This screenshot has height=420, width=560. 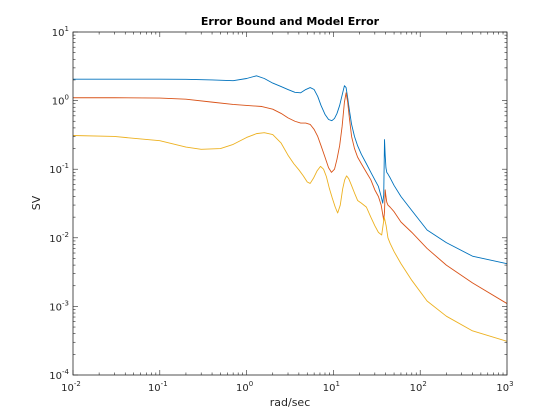 What do you see at coordinates (60, 32) in the screenshot?
I see `y-tick-label-5: 10¹` at bounding box center [60, 32].